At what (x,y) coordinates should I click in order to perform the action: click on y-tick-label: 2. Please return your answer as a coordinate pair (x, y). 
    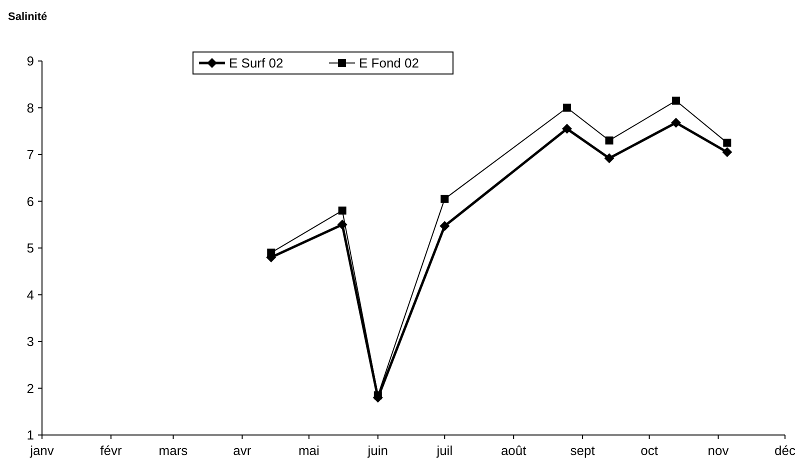
    Looking at the image, I should click on (30, 388).